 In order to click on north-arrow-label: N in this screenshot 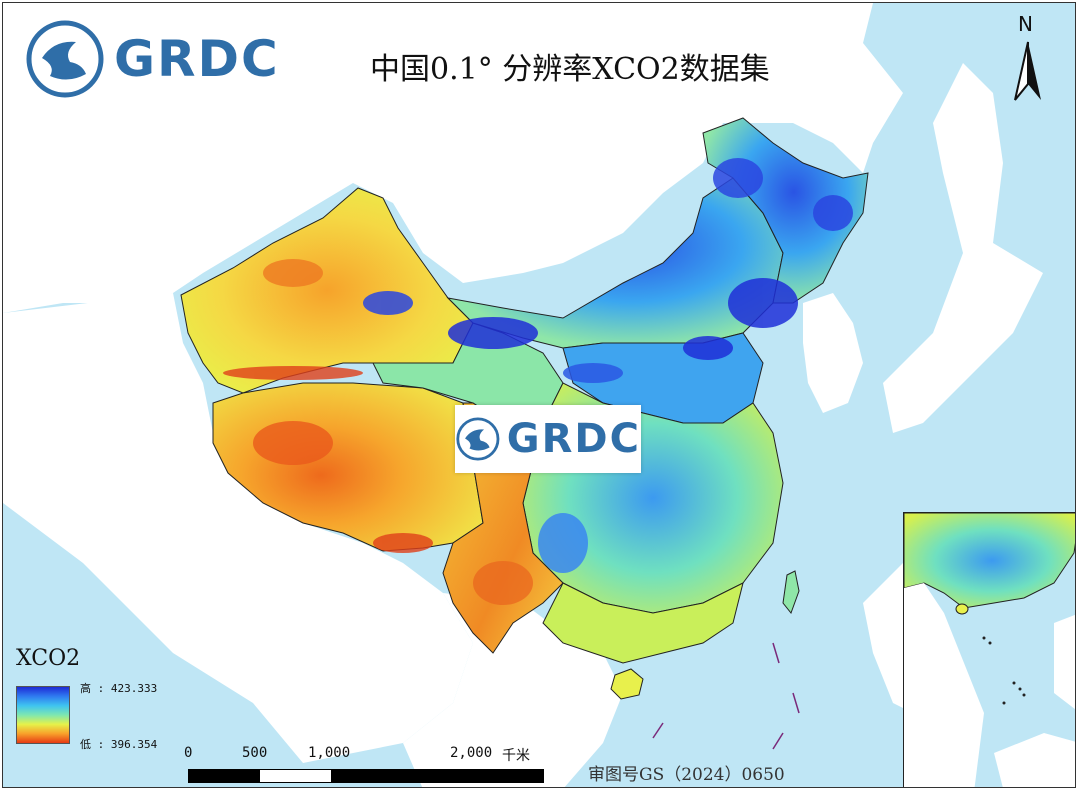, I will do `click(1025, 24)`.